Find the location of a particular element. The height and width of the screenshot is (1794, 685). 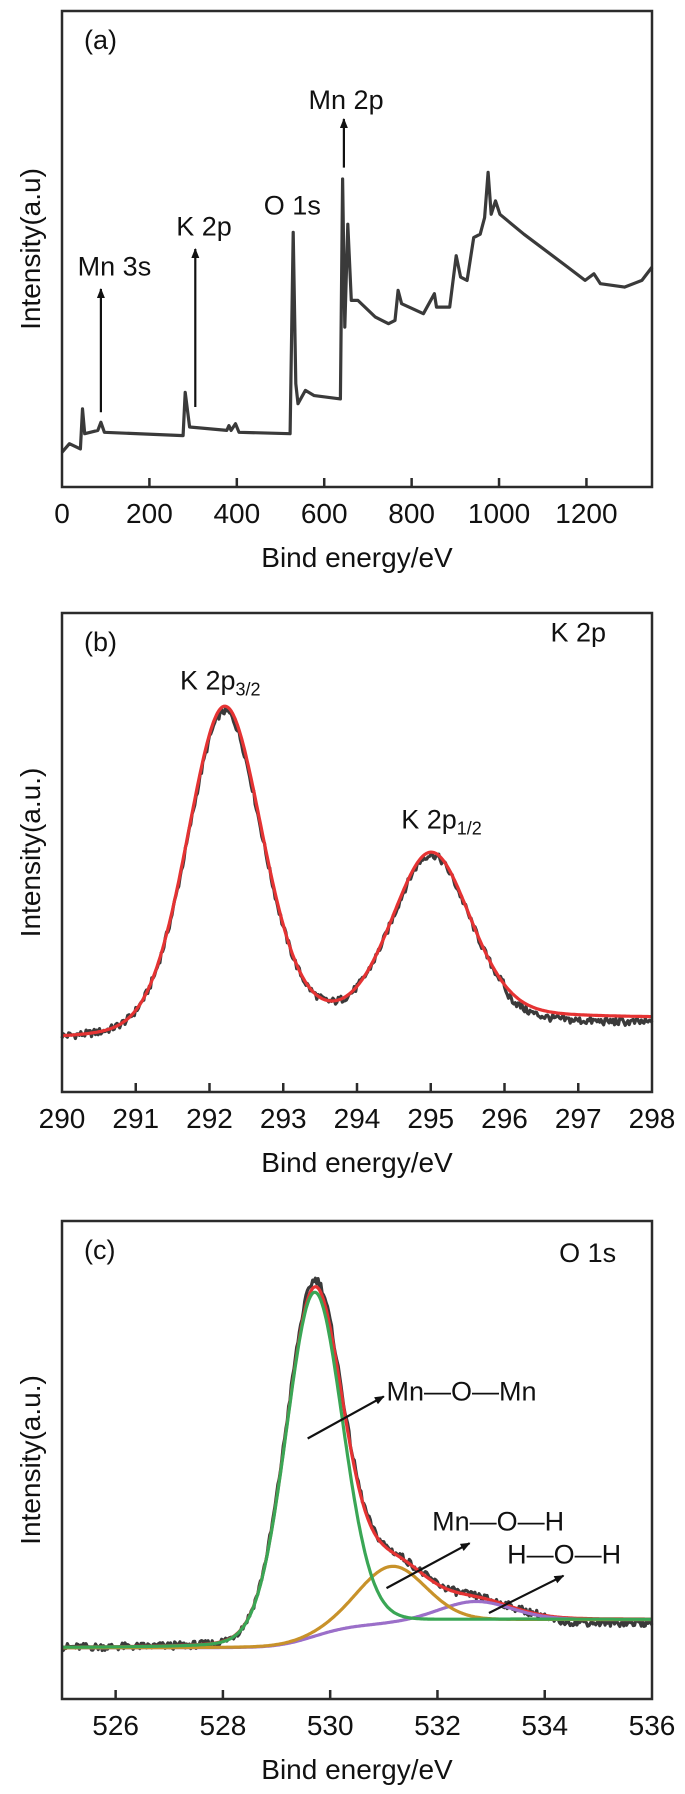

x-tick-label: 295 is located at coordinates (430, 1118).